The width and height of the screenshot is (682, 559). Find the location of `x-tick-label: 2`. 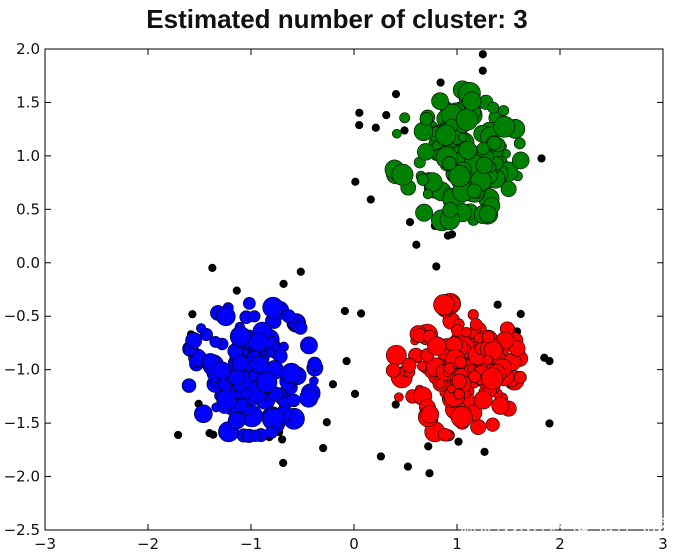

x-tick-label: 2 is located at coordinates (560, 544).